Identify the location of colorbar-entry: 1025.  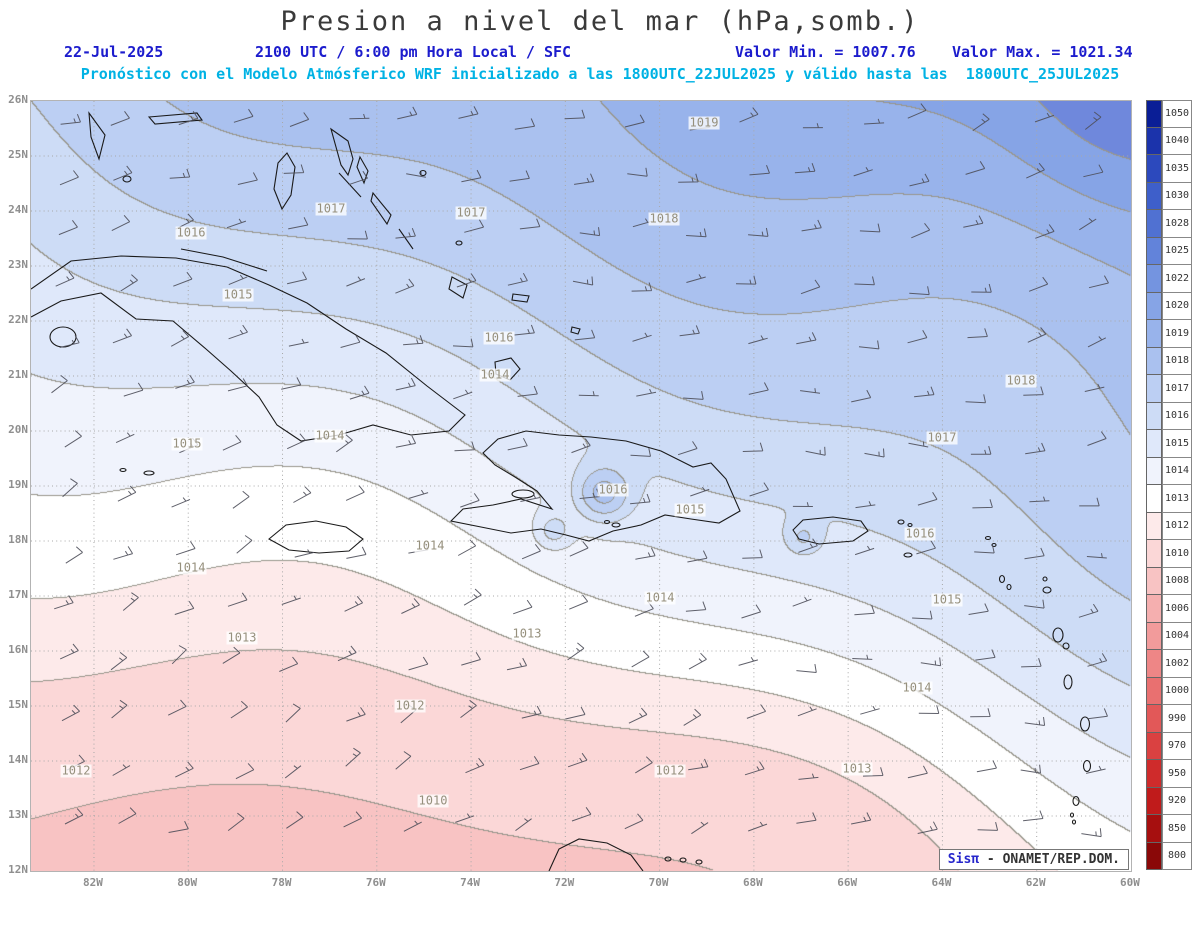
(1169, 251).